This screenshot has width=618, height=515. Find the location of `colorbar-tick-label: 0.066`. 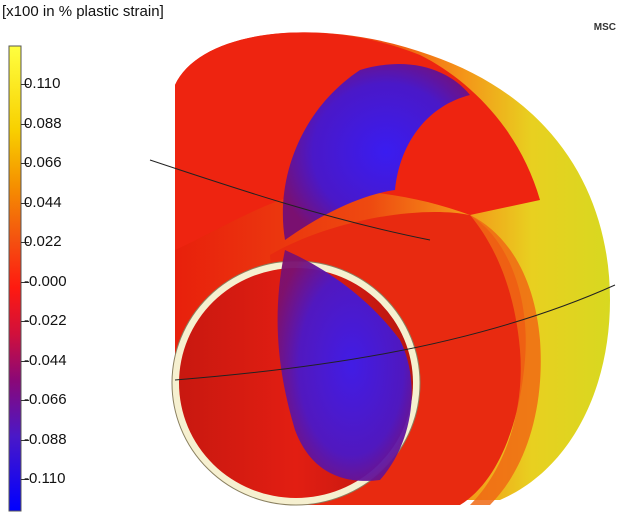

colorbar-tick-label: 0.066 is located at coordinates (43, 162).